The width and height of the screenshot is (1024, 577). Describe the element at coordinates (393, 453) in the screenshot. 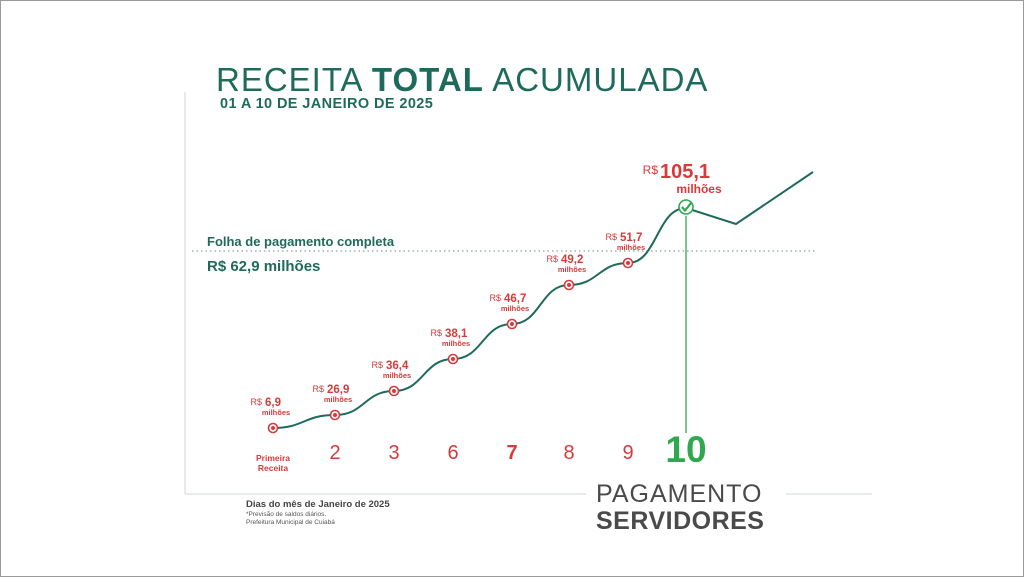

I see `category-label: 3` at that location.